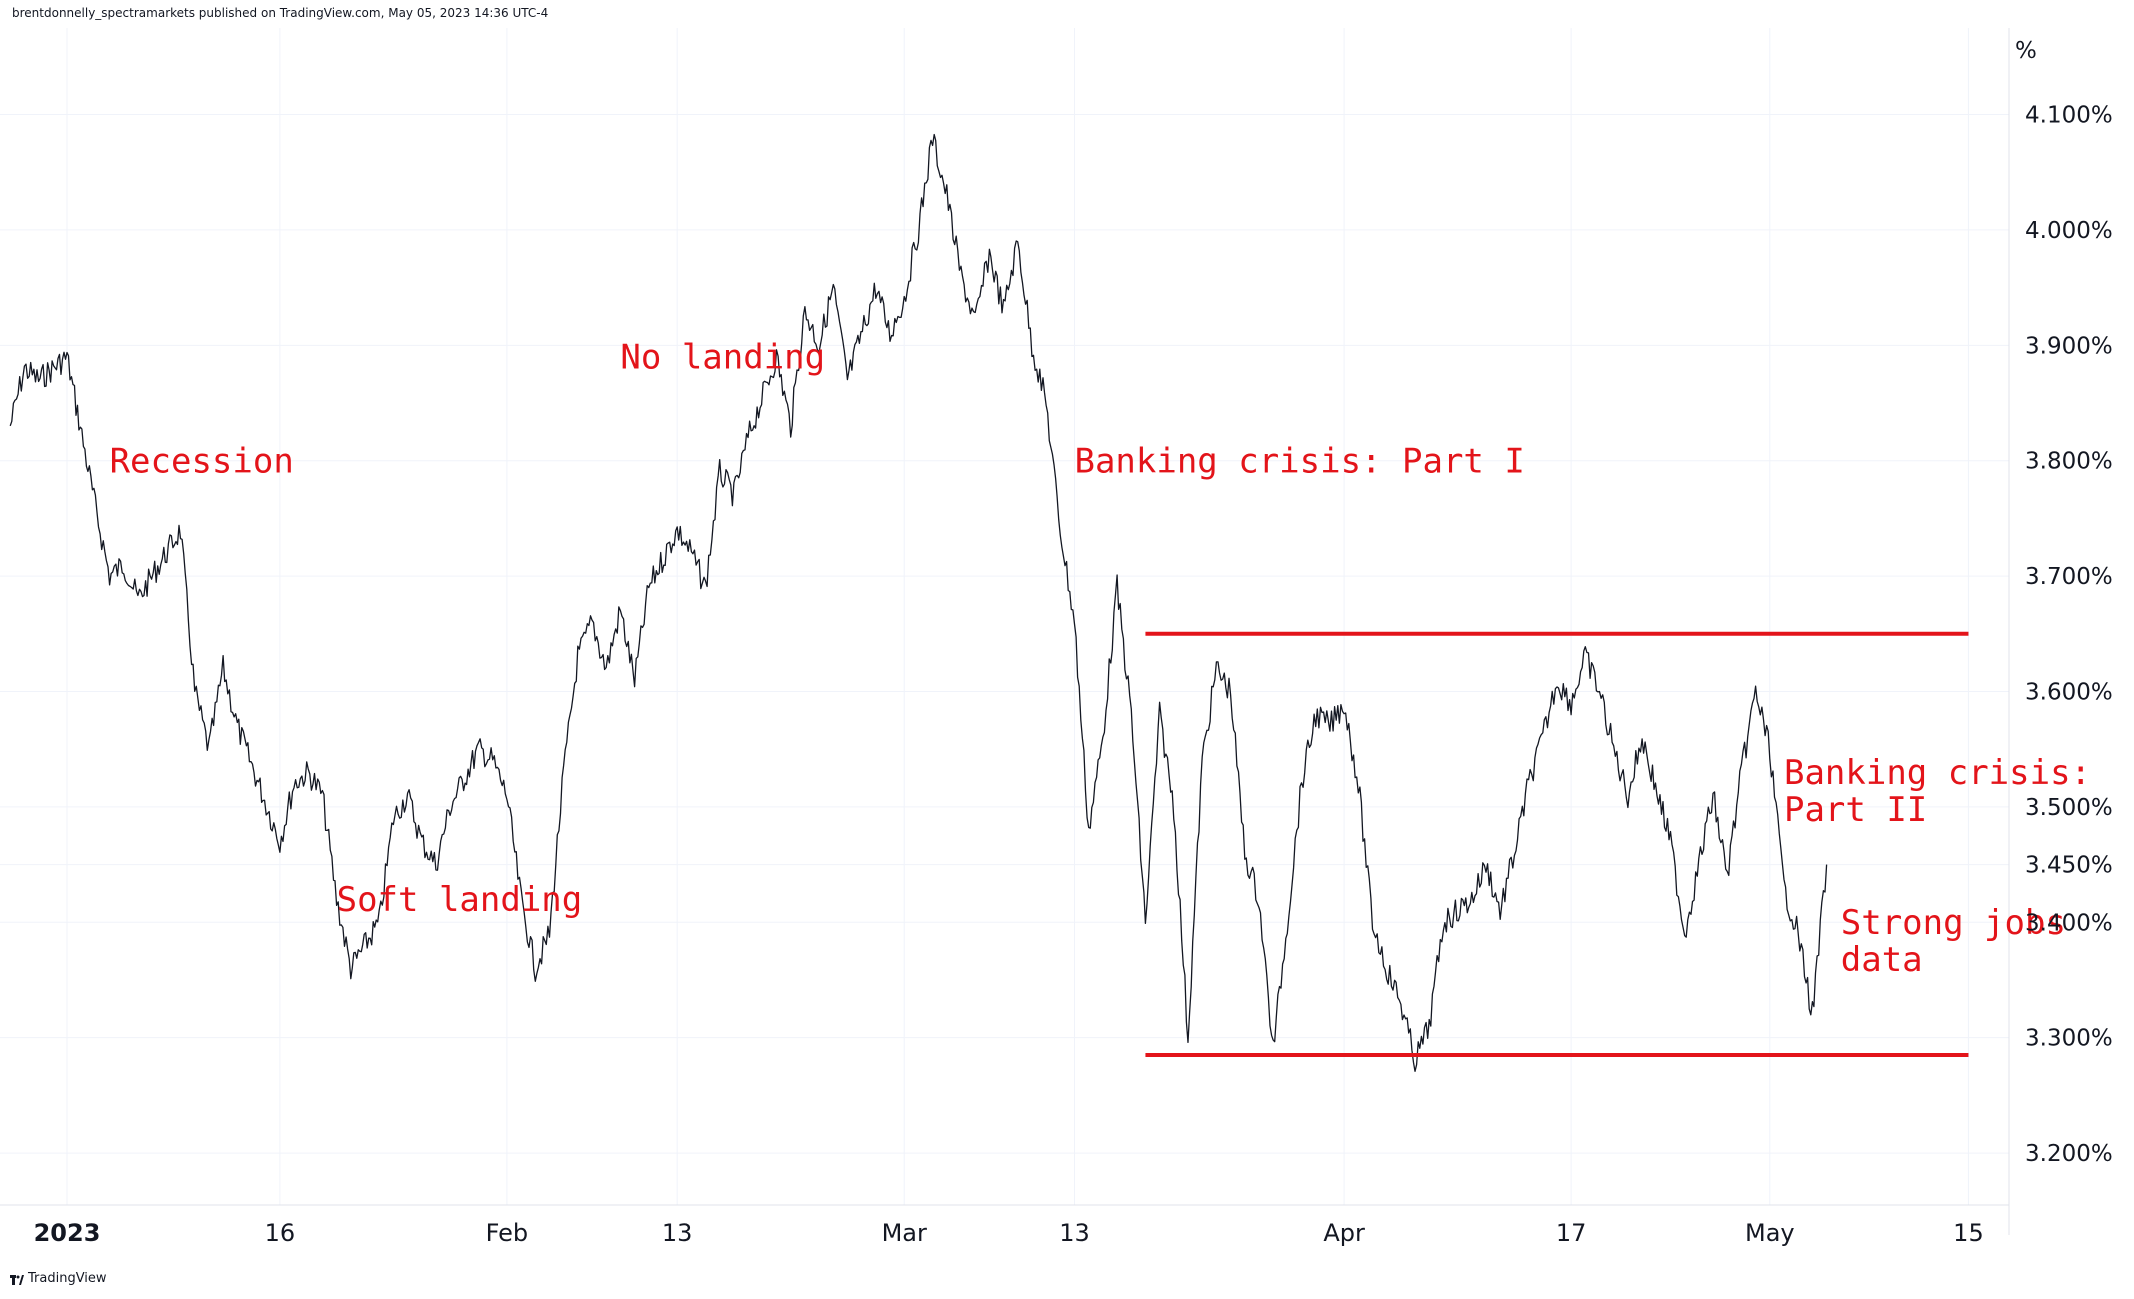 This screenshot has height=1299, width=2134. What do you see at coordinates (2069, 808) in the screenshot?
I see `y-tick-label: 3.500%` at bounding box center [2069, 808].